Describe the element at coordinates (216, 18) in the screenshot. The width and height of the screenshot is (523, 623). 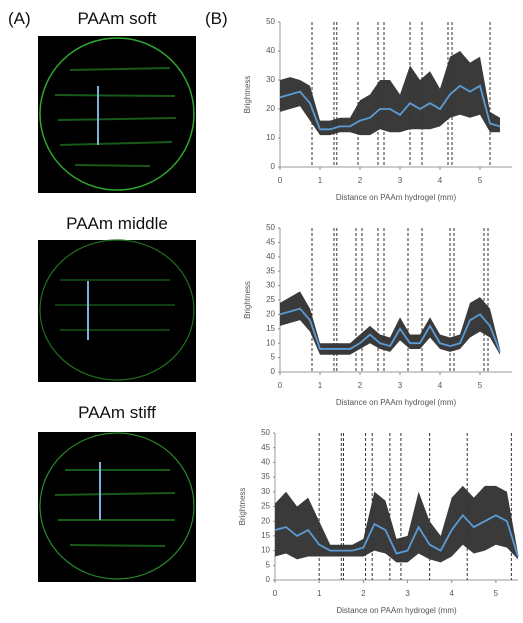
I see `panel-label: (B)` at that location.